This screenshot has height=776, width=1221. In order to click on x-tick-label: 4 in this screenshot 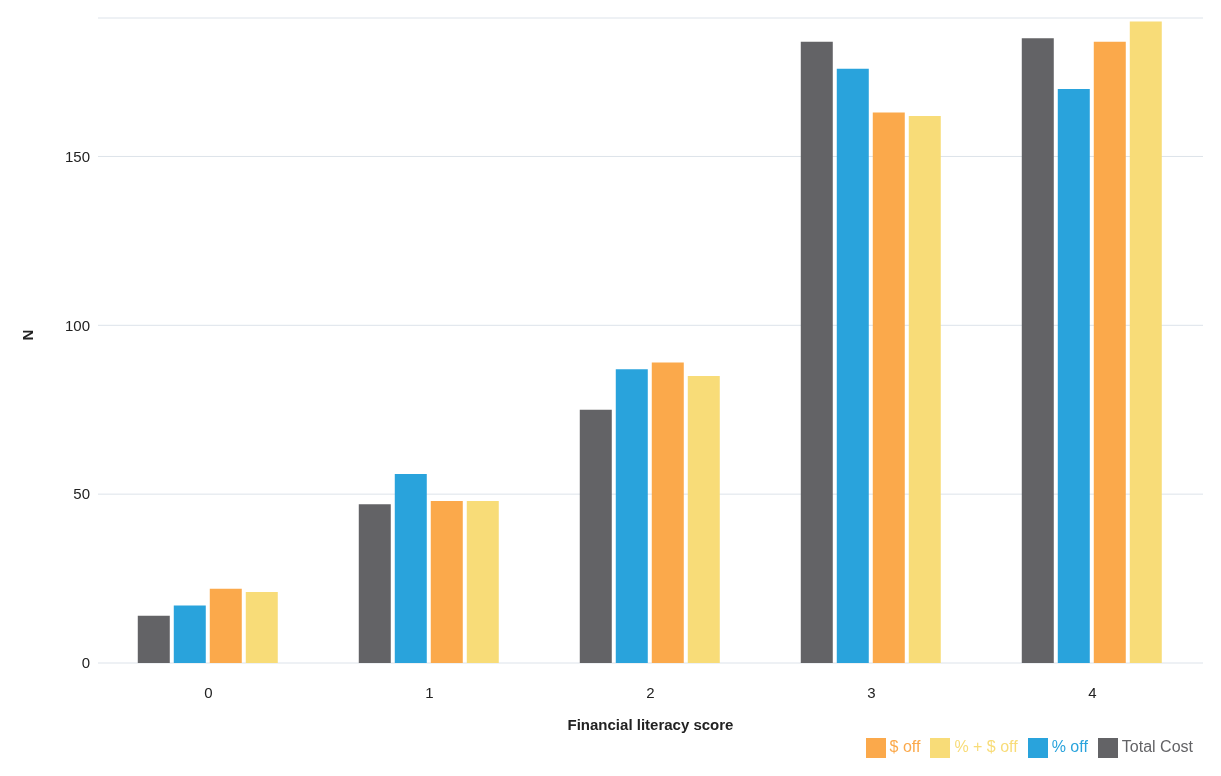, I will do `click(1092, 692)`.